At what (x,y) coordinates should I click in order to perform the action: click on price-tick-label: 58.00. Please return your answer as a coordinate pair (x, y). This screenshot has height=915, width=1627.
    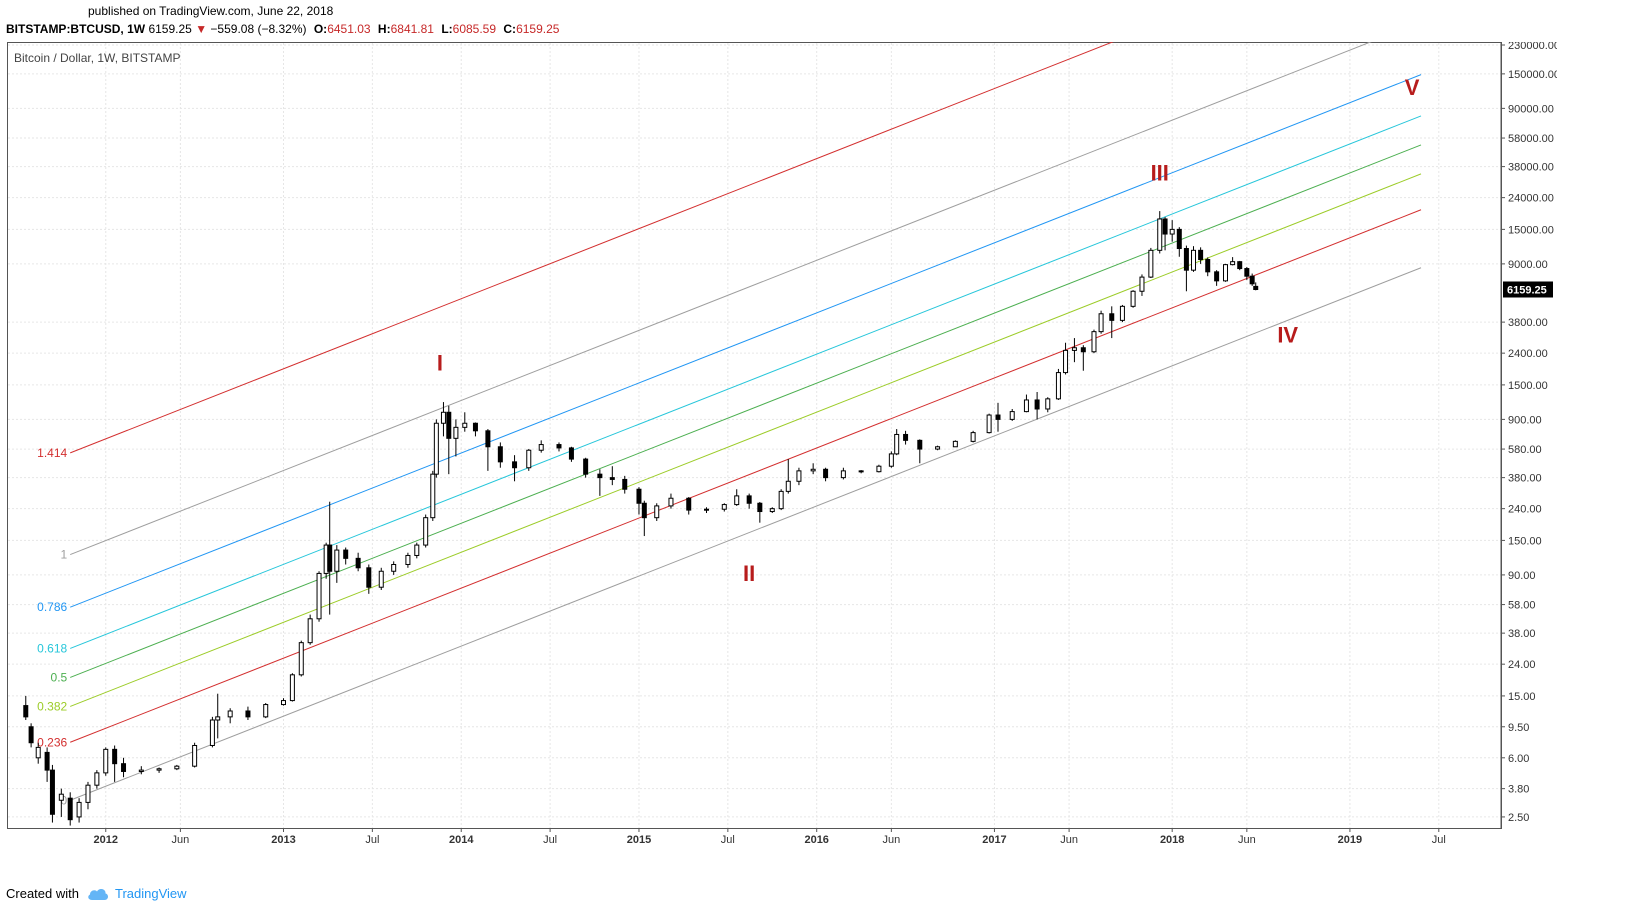
    Looking at the image, I should click on (1522, 606).